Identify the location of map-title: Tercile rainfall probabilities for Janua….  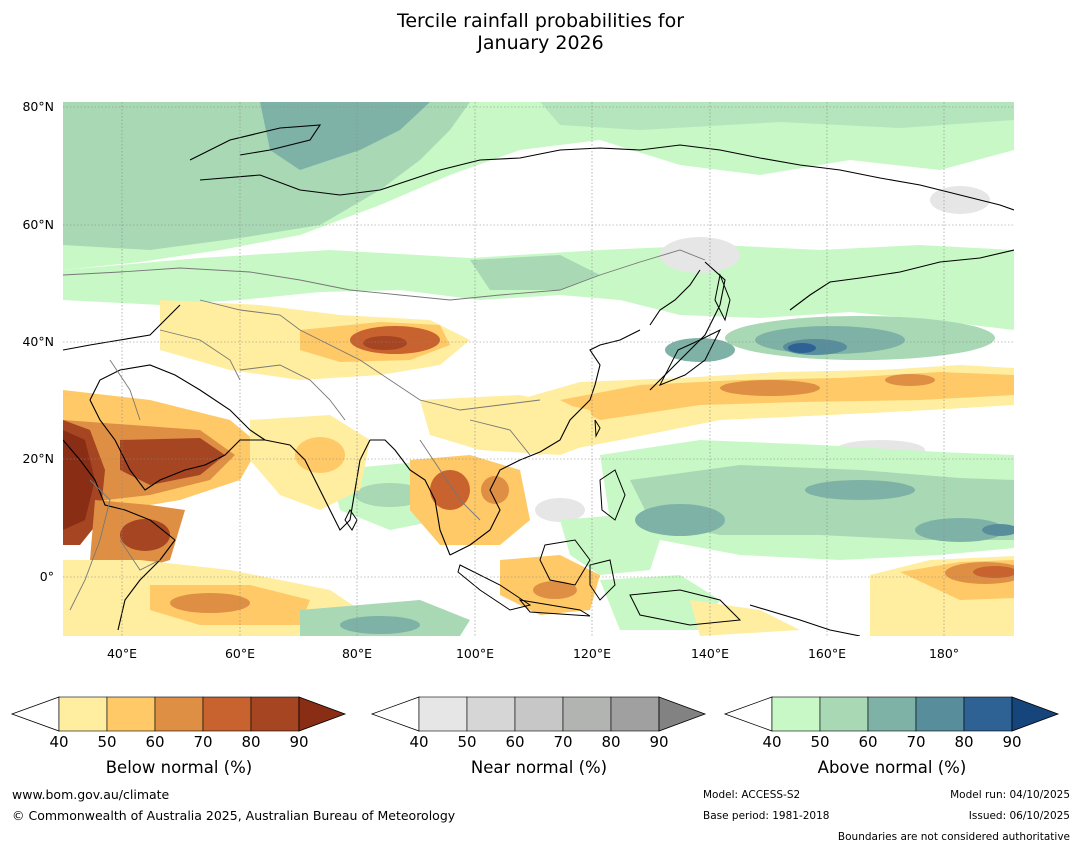
(540, 32).